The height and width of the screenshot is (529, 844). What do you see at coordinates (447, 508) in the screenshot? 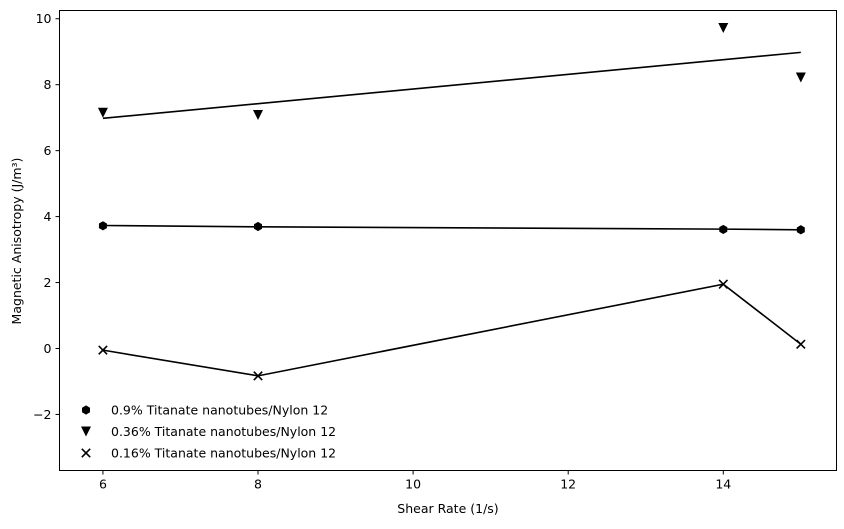
I see `x-axis-label: Shear Rate (1/s)` at bounding box center [447, 508].